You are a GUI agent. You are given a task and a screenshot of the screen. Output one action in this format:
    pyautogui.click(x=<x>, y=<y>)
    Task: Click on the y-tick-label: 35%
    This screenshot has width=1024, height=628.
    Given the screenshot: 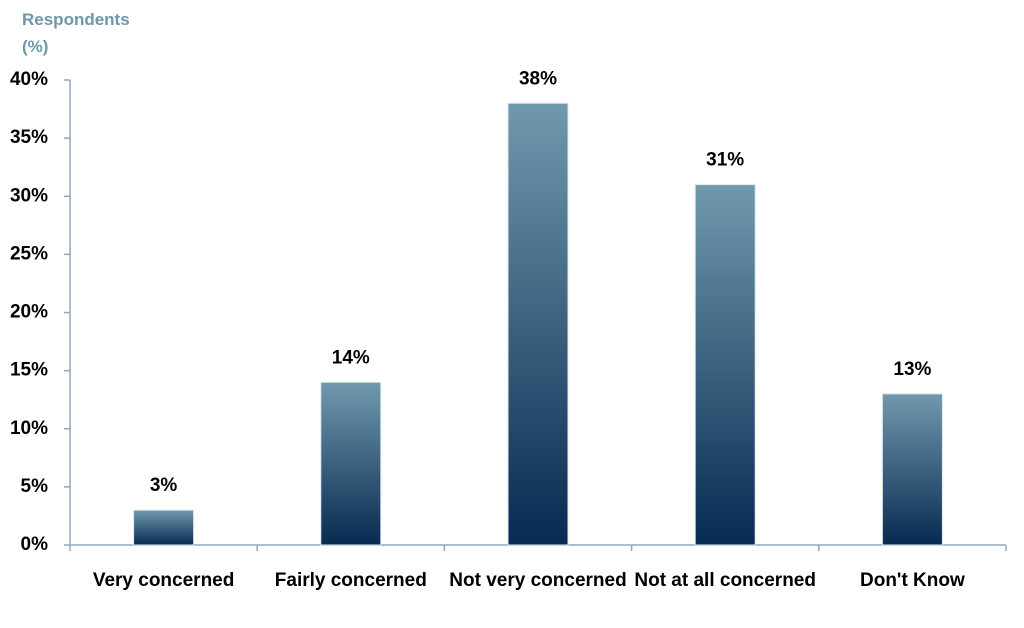 What is the action you would take?
    pyautogui.click(x=29, y=137)
    